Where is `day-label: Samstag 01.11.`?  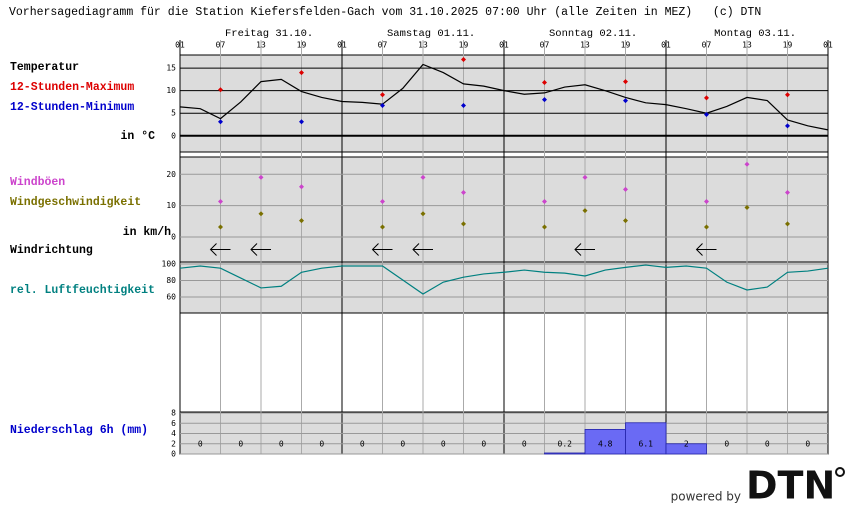 day-label: Samstag 01.11. is located at coordinates (431, 34).